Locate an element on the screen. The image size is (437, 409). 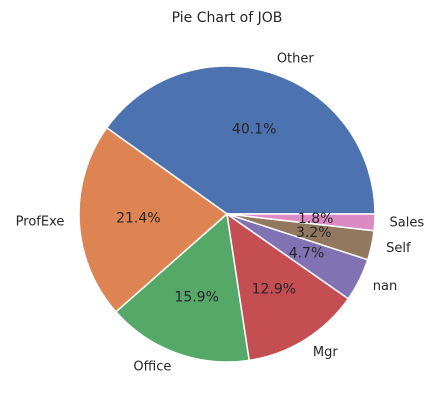
pie-slice-sales is located at coordinates (301, 222).